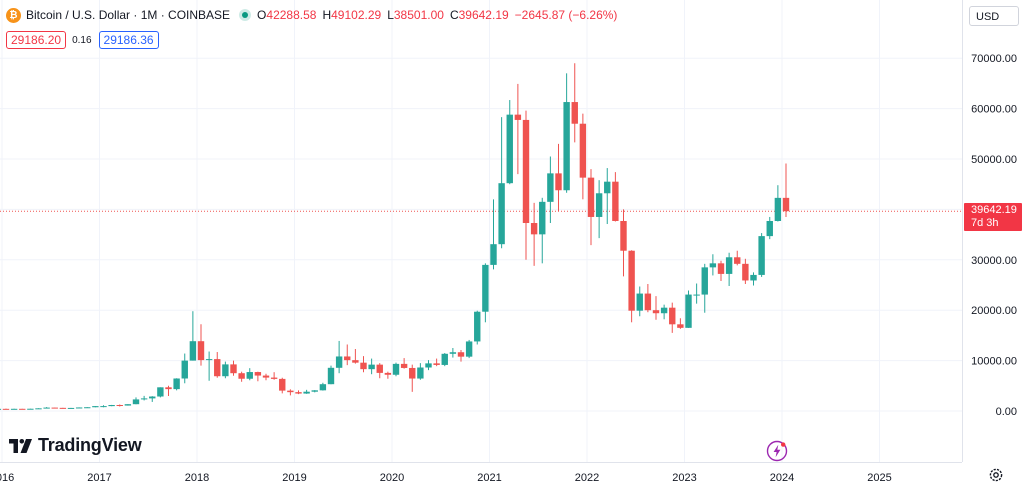 The width and height of the screenshot is (1024, 493). What do you see at coordinates (994, 16) in the screenshot?
I see `currency-selector: USD` at bounding box center [994, 16].